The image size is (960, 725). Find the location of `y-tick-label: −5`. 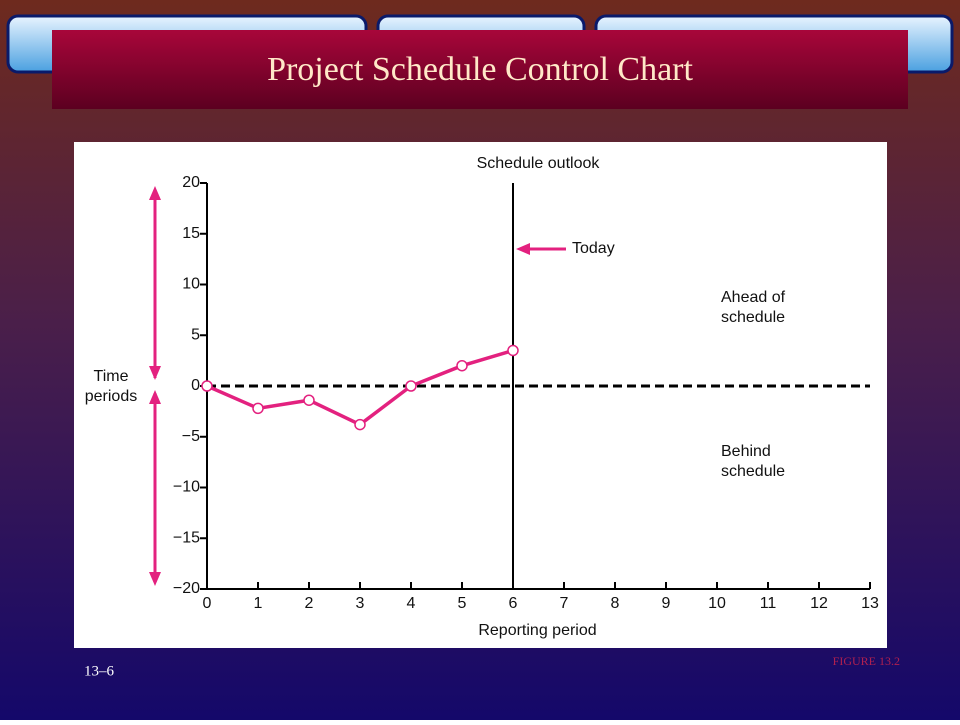

y-tick-label: −5 is located at coordinates (191, 436).